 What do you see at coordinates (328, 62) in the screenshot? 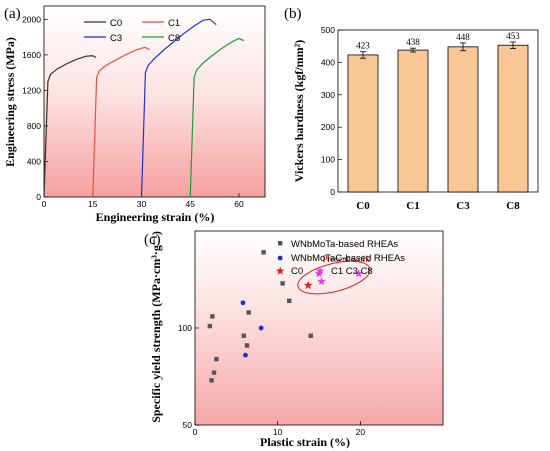
I see `chart-b-ytick-label: 400` at bounding box center [328, 62].